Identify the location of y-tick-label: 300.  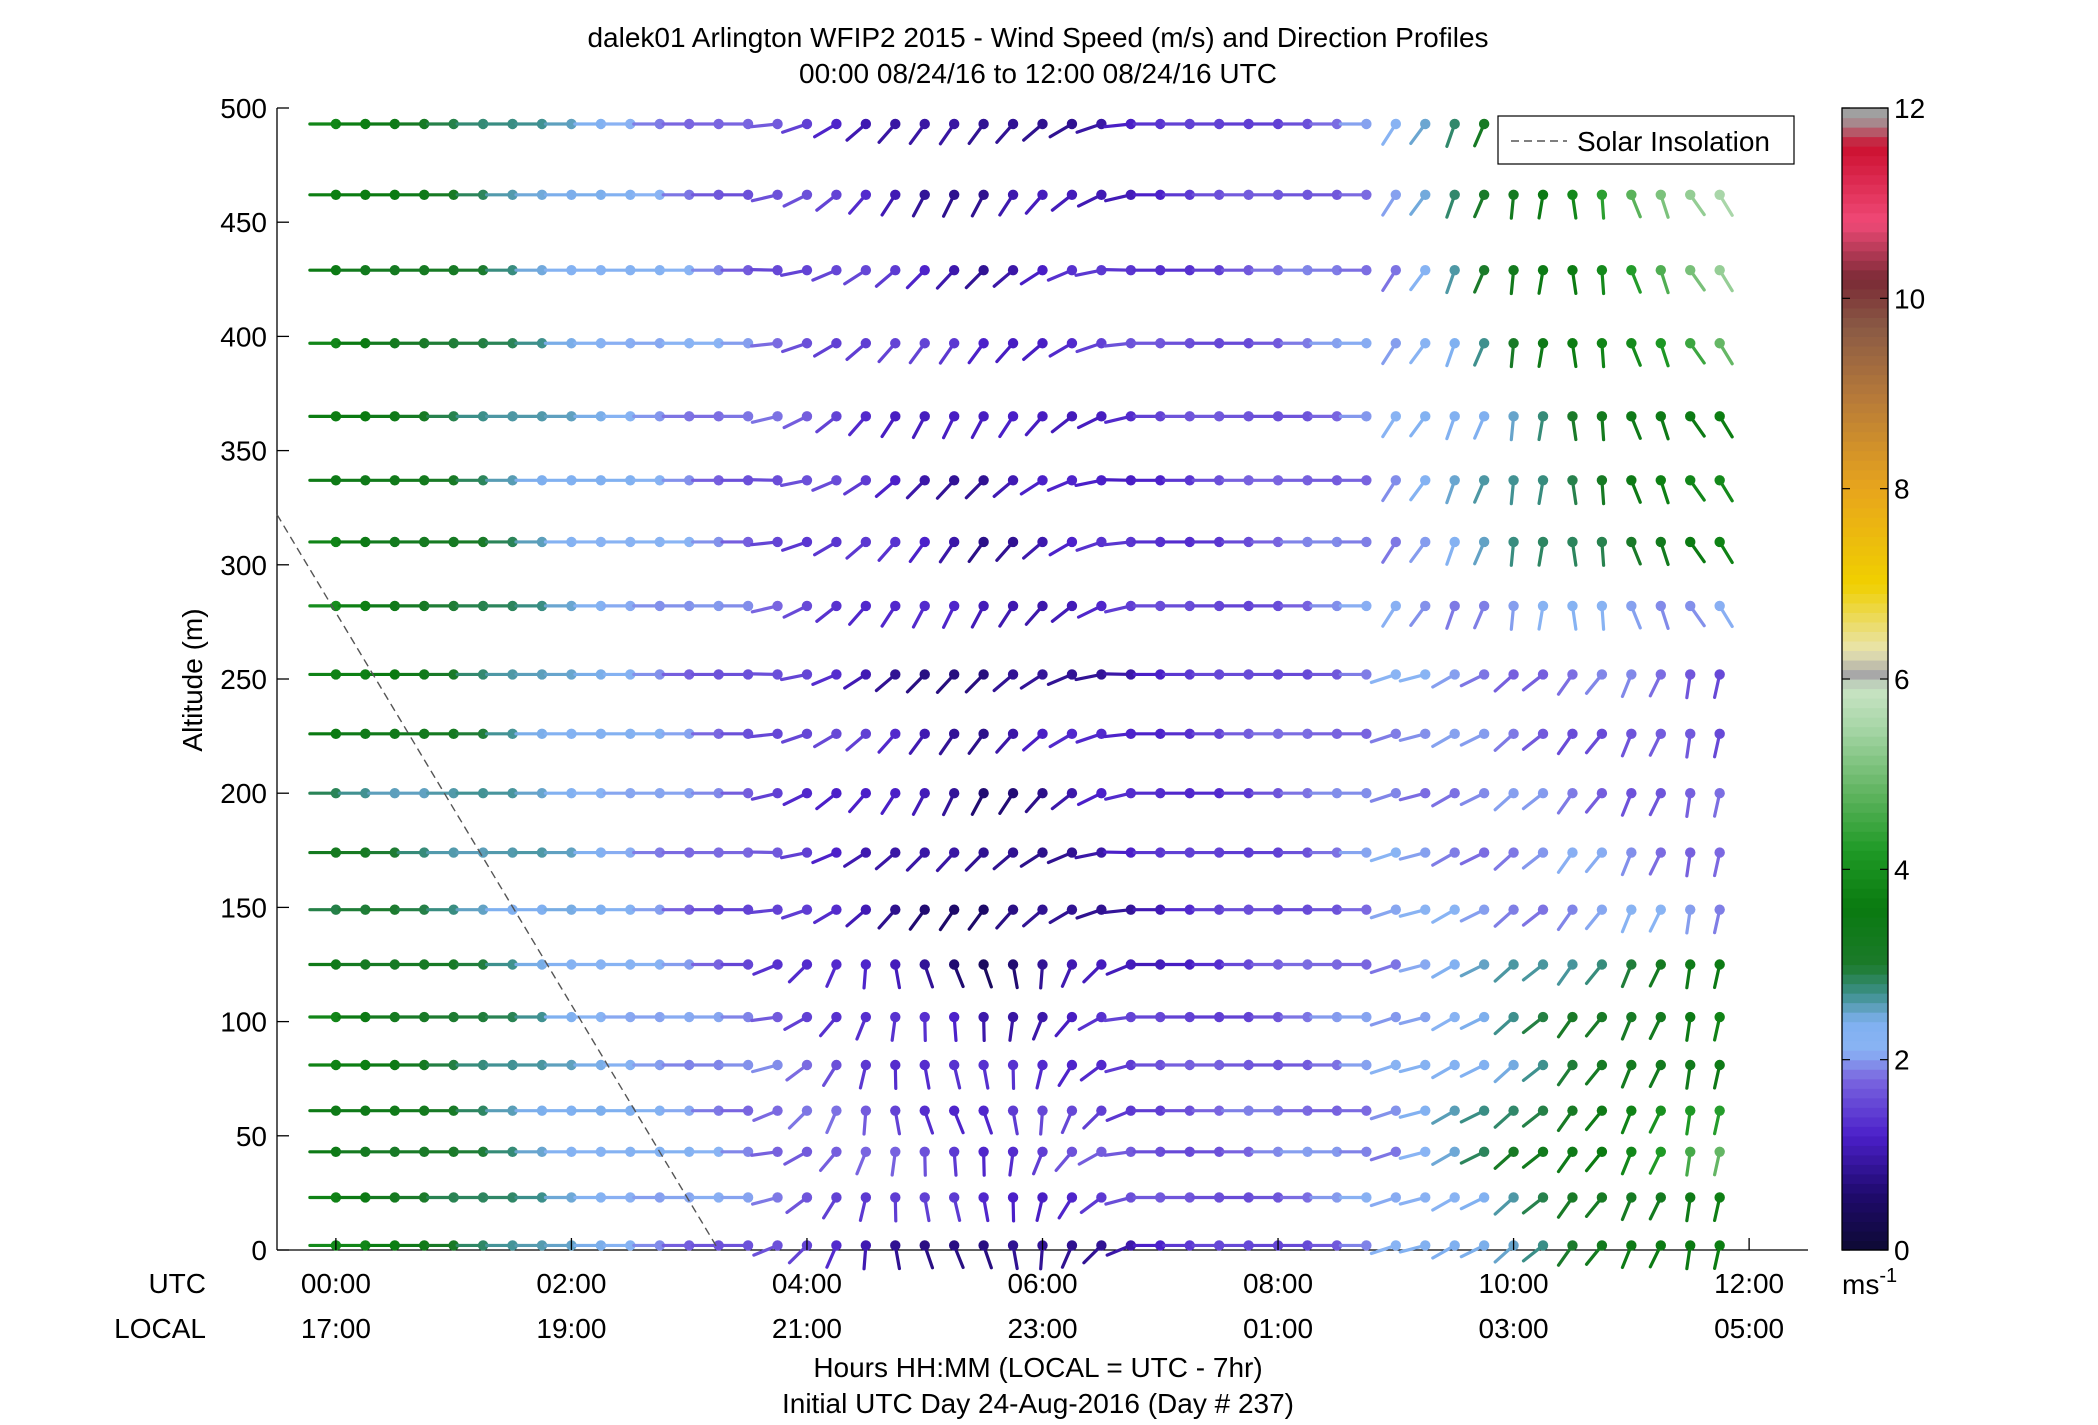
(243, 565).